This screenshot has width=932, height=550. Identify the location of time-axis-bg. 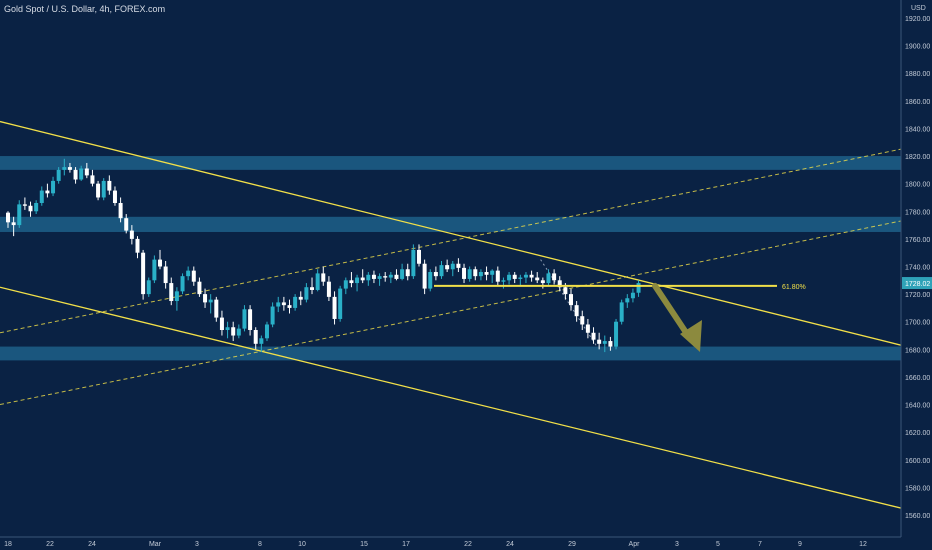
(466, 543).